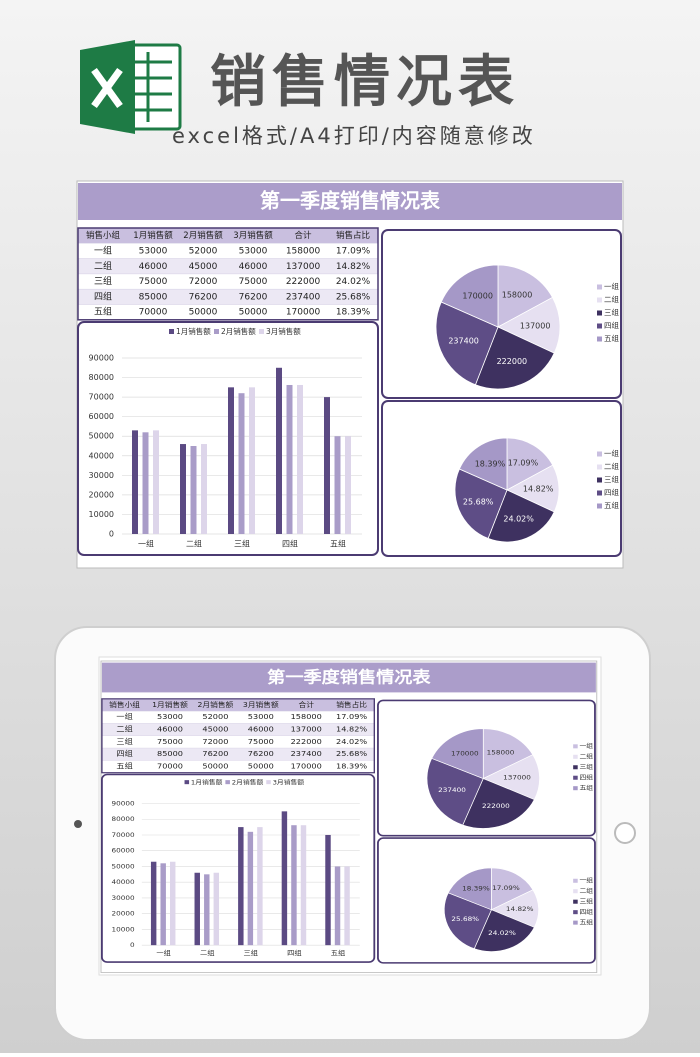 This screenshot has width=700, height=1057. What do you see at coordinates (122, 867) in the screenshot?
I see `y-tick-label: 50000` at bounding box center [122, 867].